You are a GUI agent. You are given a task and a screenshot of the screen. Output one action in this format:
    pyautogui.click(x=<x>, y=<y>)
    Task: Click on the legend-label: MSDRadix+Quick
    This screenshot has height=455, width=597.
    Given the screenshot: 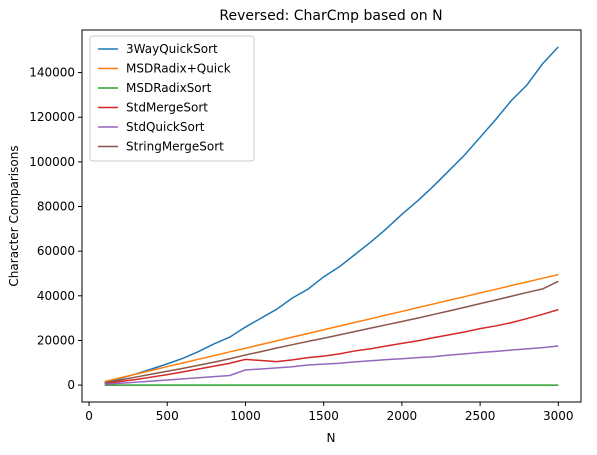 What is the action you would take?
    pyautogui.click(x=178, y=69)
    